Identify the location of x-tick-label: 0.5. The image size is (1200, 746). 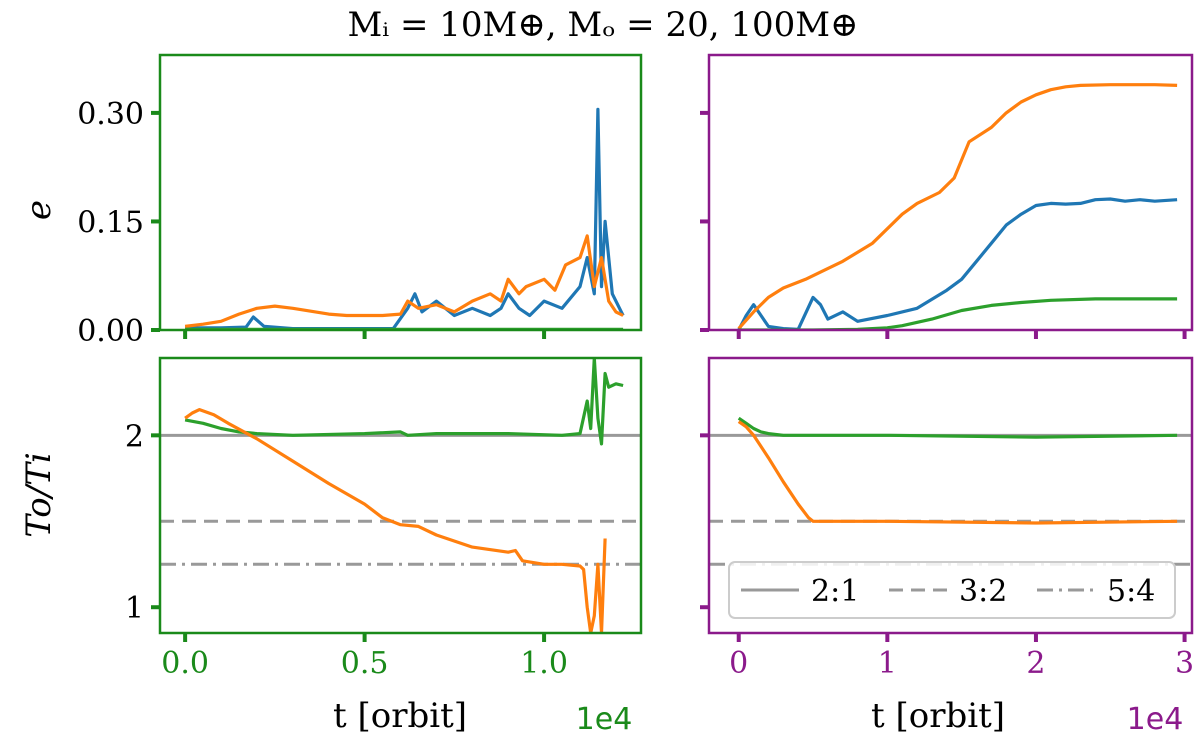
(365, 663).